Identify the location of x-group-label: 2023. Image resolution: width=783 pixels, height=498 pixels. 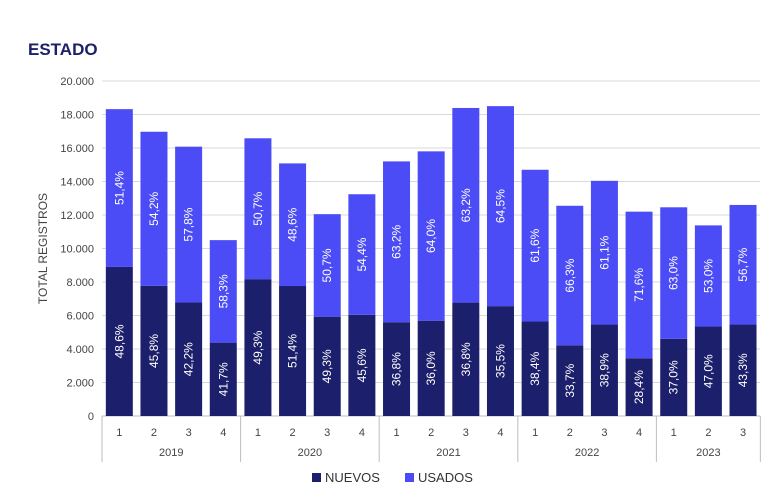
(708, 453).